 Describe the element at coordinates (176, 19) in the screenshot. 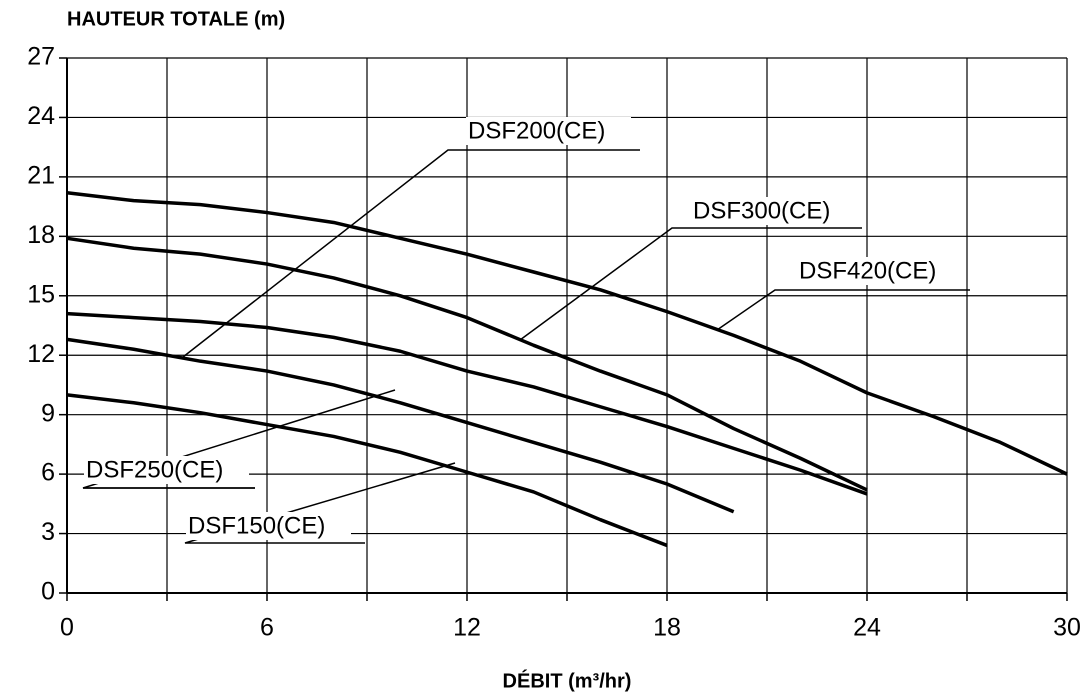

I see `y-axis-title: HAUTEUR TOTALE (m)` at that location.